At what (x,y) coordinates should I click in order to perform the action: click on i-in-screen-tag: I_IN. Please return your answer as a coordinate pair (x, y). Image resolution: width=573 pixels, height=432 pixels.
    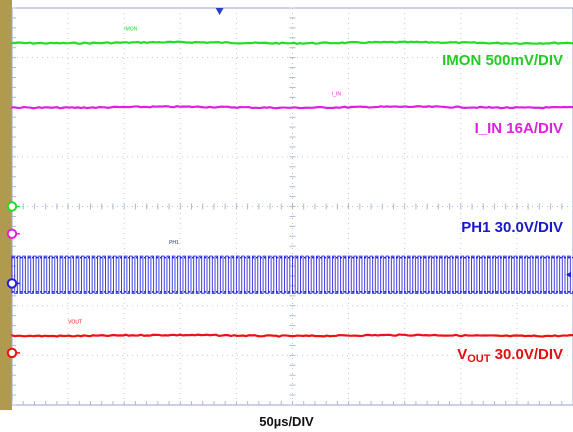
    Looking at the image, I should click on (337, 94).